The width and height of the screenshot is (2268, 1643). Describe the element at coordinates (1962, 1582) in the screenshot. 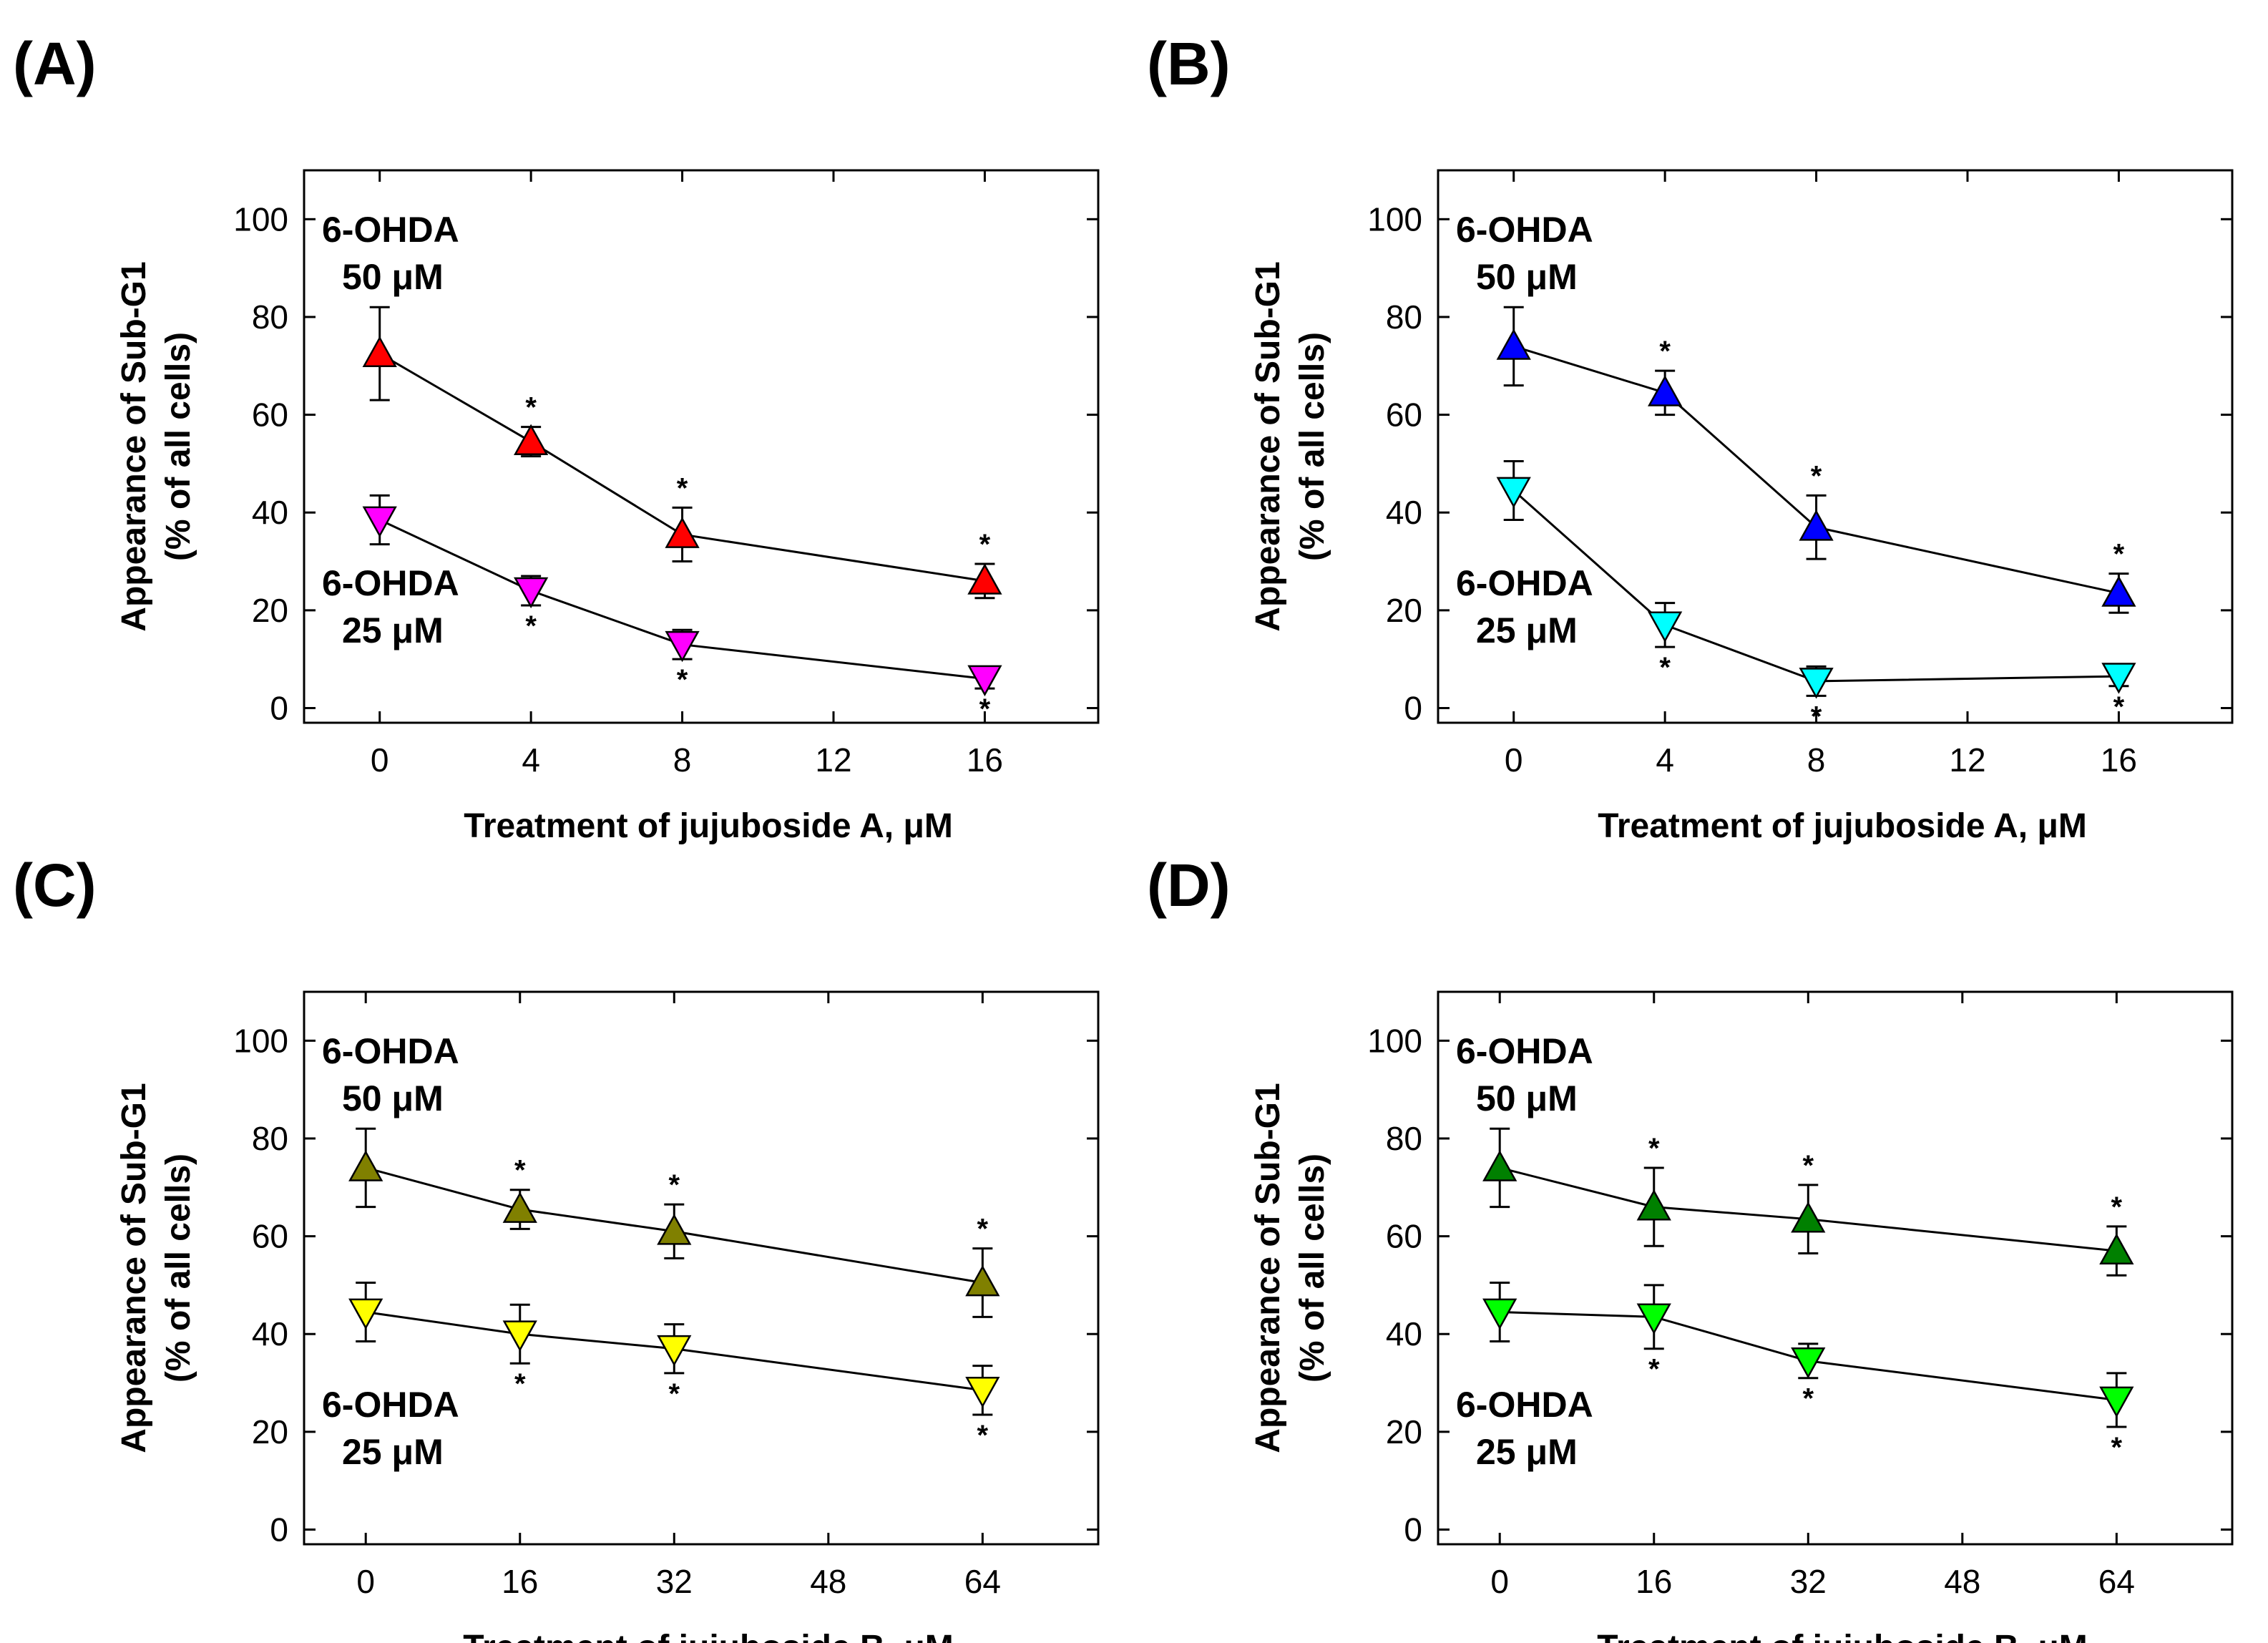

I see `x-tick-label: 48` at that location.